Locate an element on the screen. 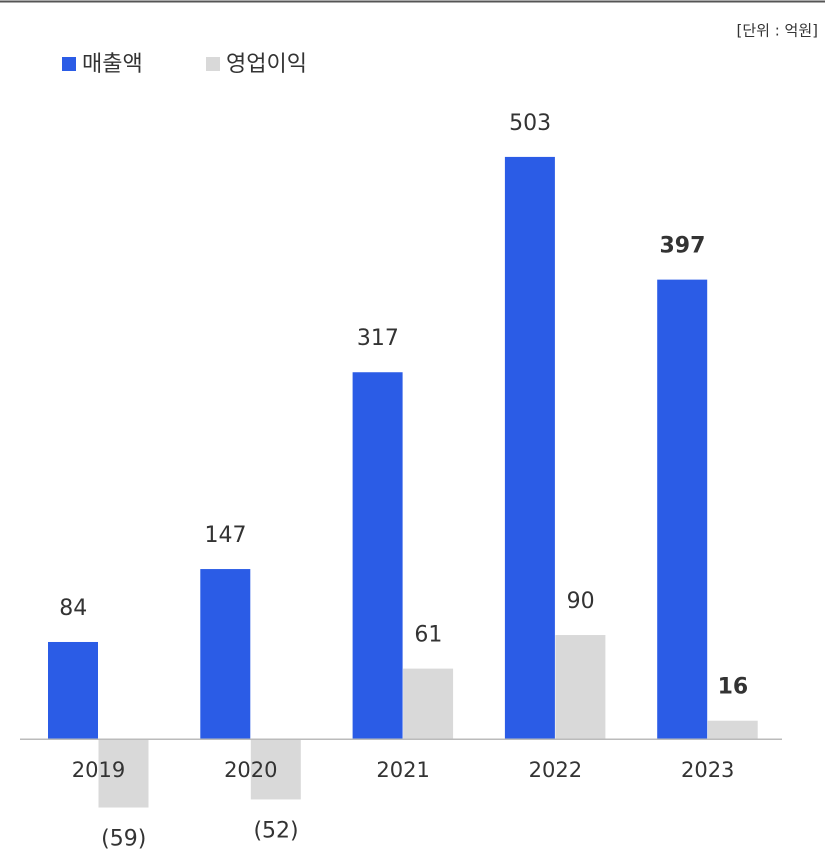 The width and height of the screenshot is (825, 855). value-label: 16 is located at coordinates (733, 687).